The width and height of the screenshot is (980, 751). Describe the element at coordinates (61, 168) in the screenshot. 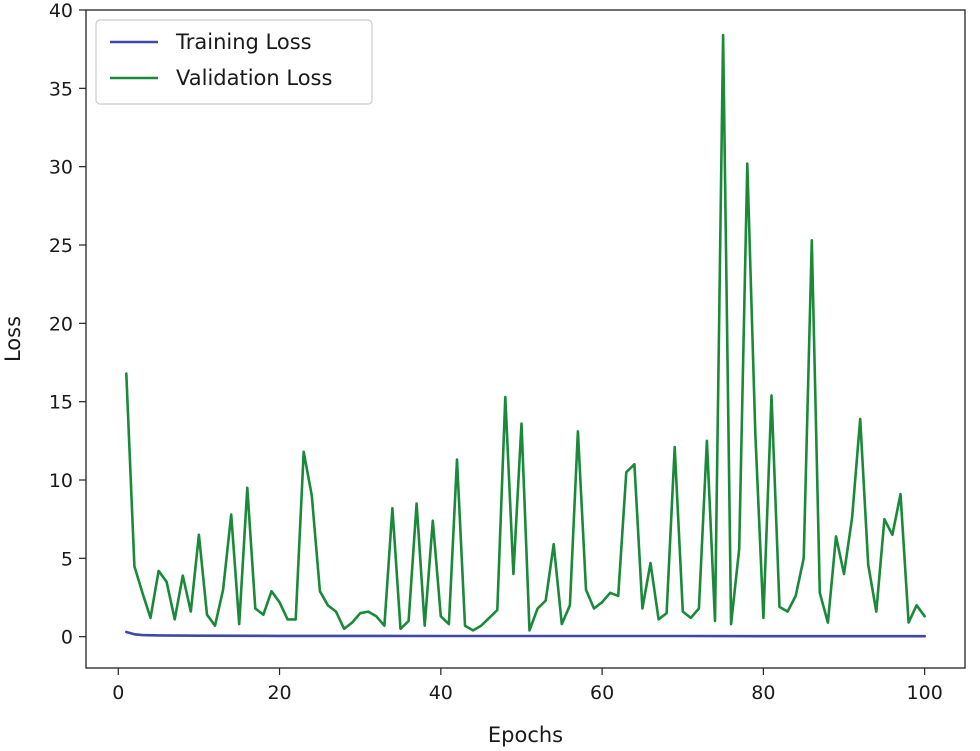

I see `y-tick-label: 30` at that location.